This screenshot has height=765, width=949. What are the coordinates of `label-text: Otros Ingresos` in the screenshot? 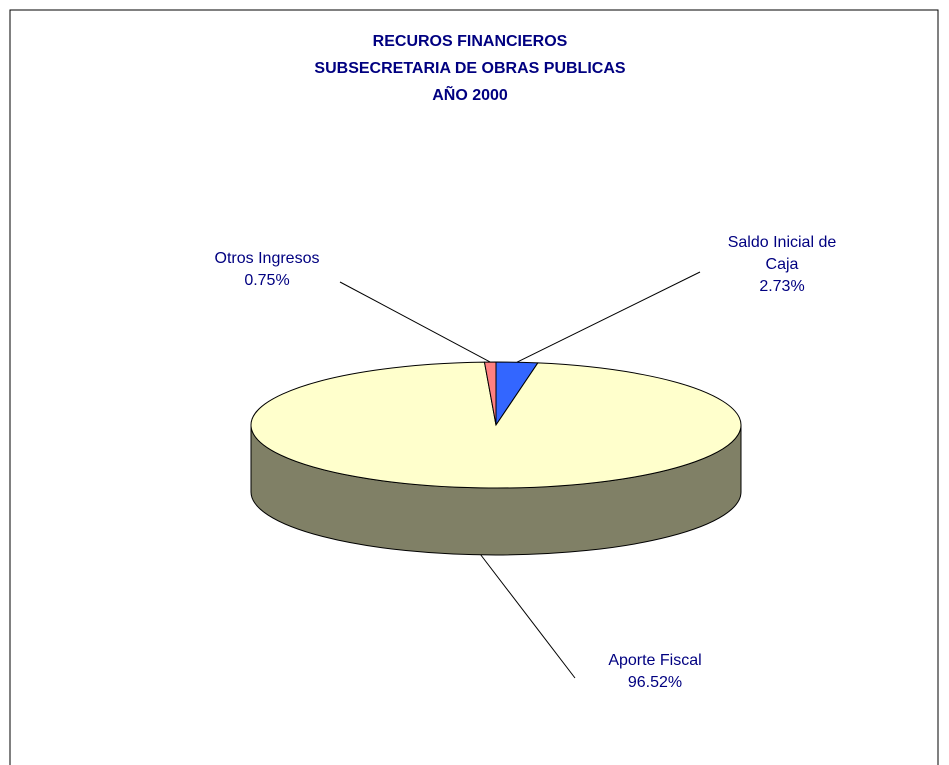 It's located at (267, 258).